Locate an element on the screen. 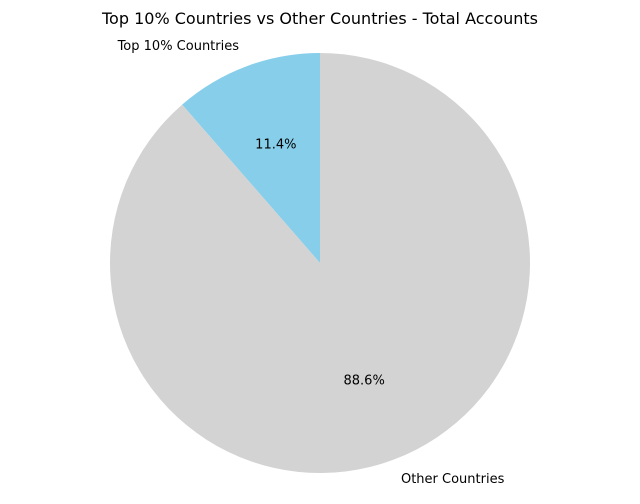  slice-percent-label: 11.4% is located at coordinates (275, 144).